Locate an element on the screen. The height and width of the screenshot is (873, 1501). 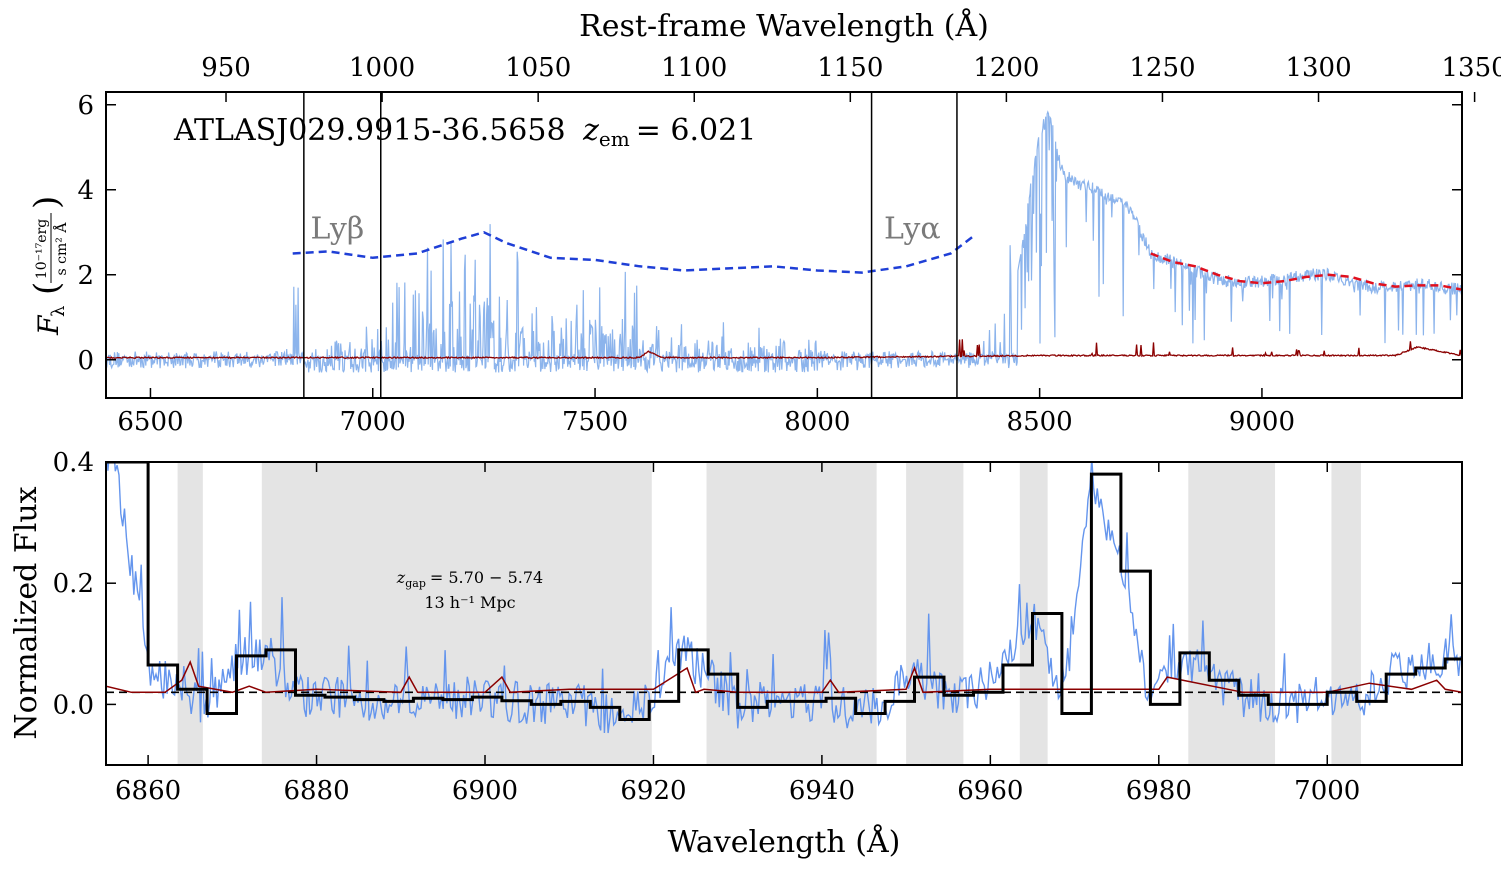
svg-text: λ is located at coordinates (58, 311).